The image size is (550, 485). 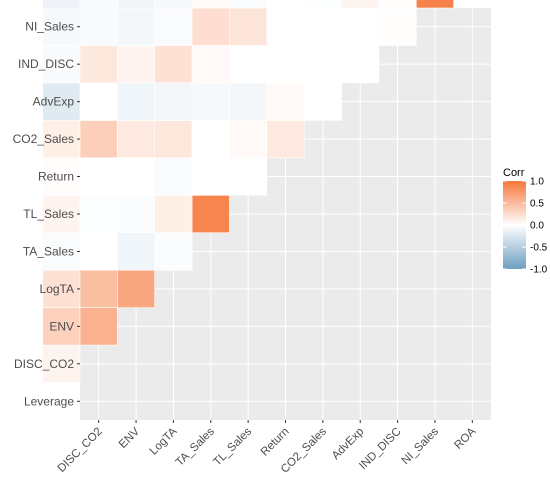 What do you see at coordinates (537, 182) in the screenshot?
I see `legend-tick-label: 1.0` at bounding box center [537, 182].